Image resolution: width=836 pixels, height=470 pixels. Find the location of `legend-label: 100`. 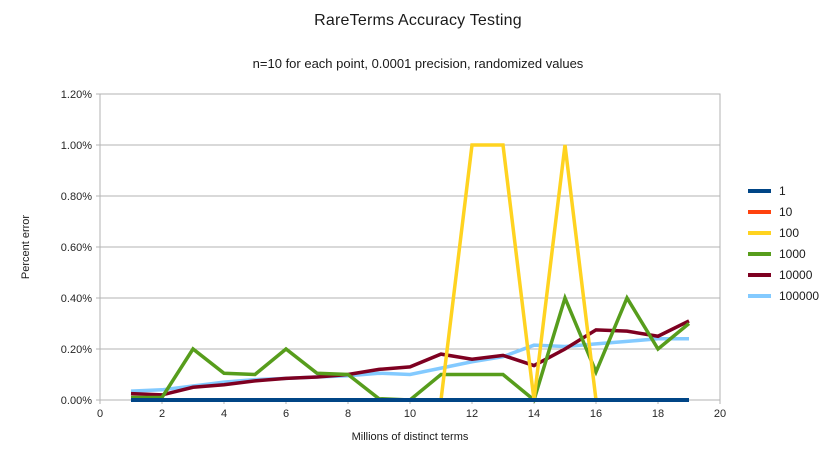

legend-label: 100 is located at coordinates (789, 232).